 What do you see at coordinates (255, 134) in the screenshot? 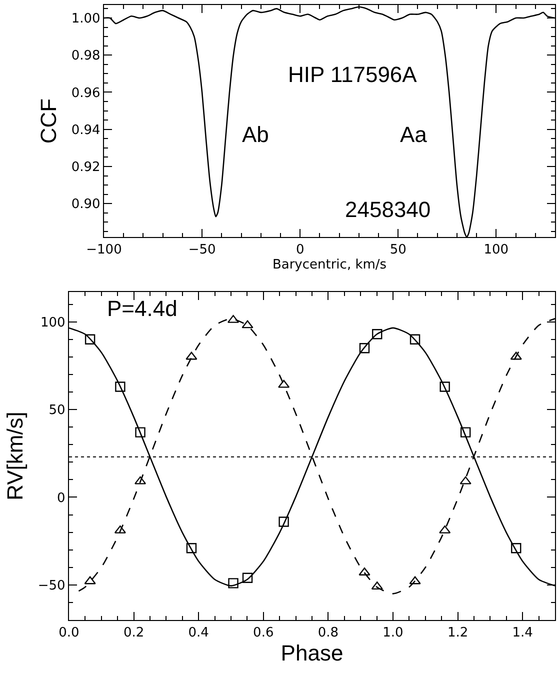
I see `annotation: Ab` at bounding box center [255, 134].